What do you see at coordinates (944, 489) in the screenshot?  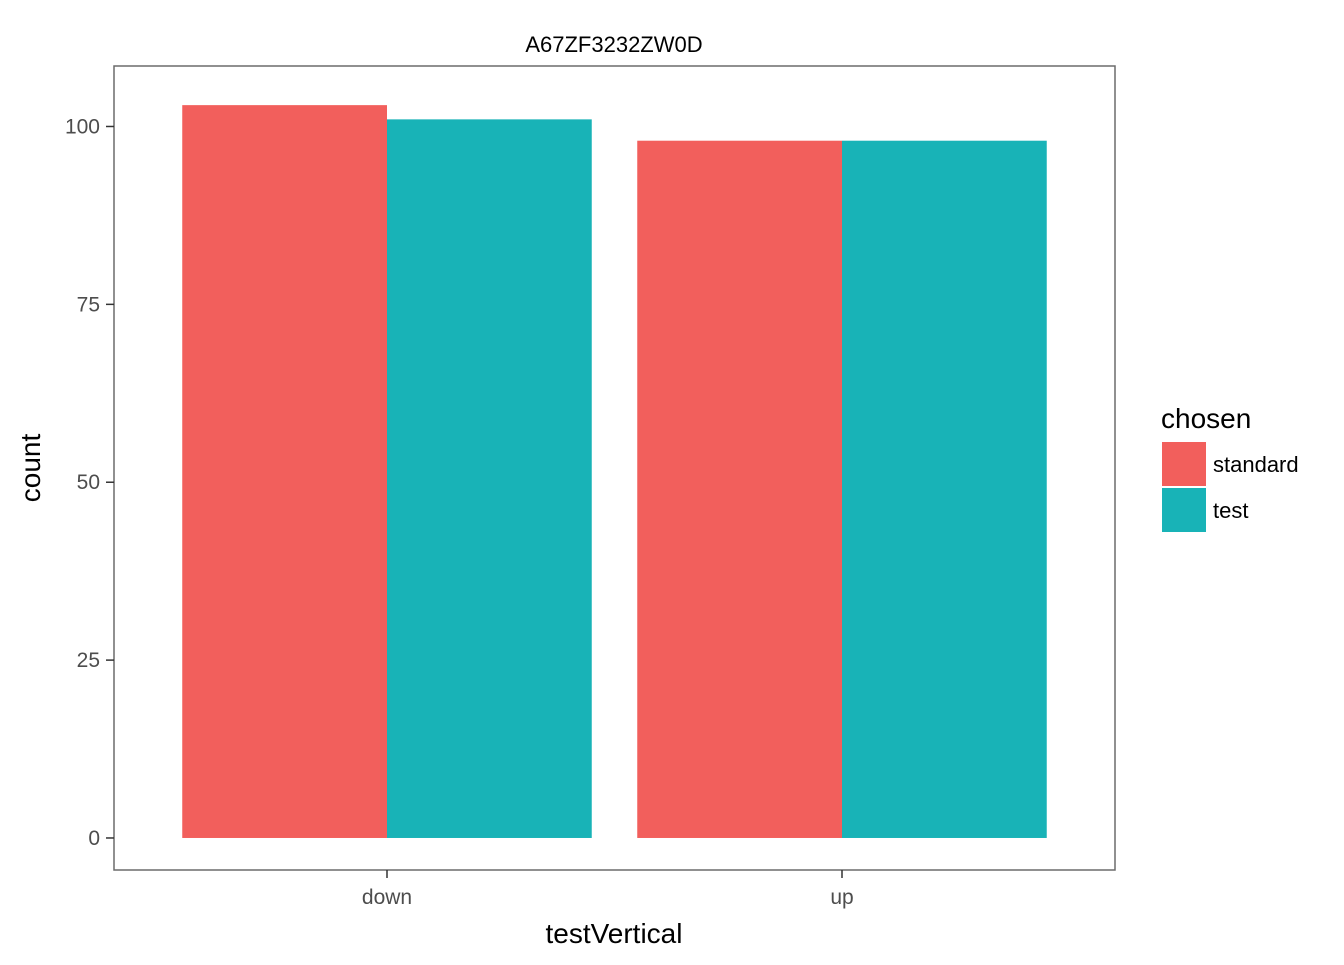 I see `bar-test-up` at bounding box center [944, 489].